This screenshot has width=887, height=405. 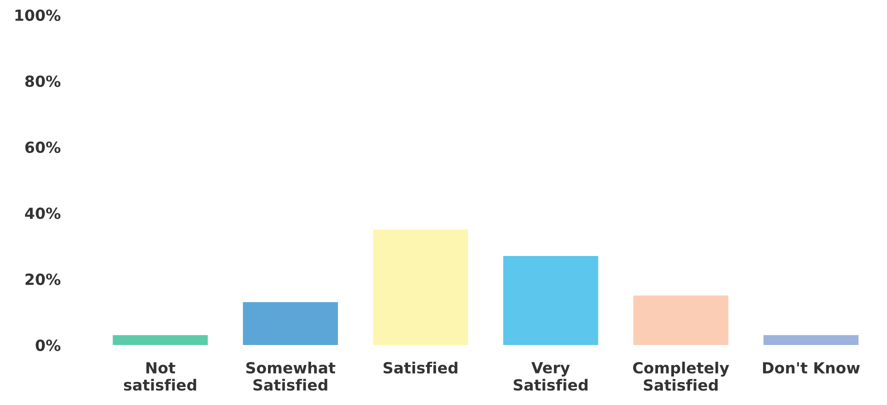 What do you see at coordinates (681, 376) in the screenshot?
I see `x-tick-label: Completely Satisfied` at bounding box center [681, 376].